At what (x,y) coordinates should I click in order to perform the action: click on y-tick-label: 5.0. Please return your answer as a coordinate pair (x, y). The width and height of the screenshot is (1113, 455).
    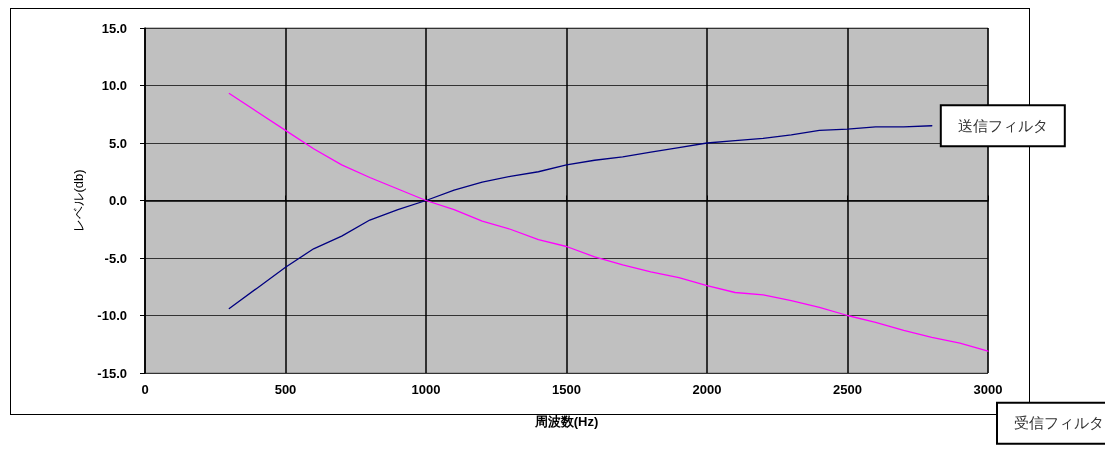
    Looking at the image, I should click on (117, 143).